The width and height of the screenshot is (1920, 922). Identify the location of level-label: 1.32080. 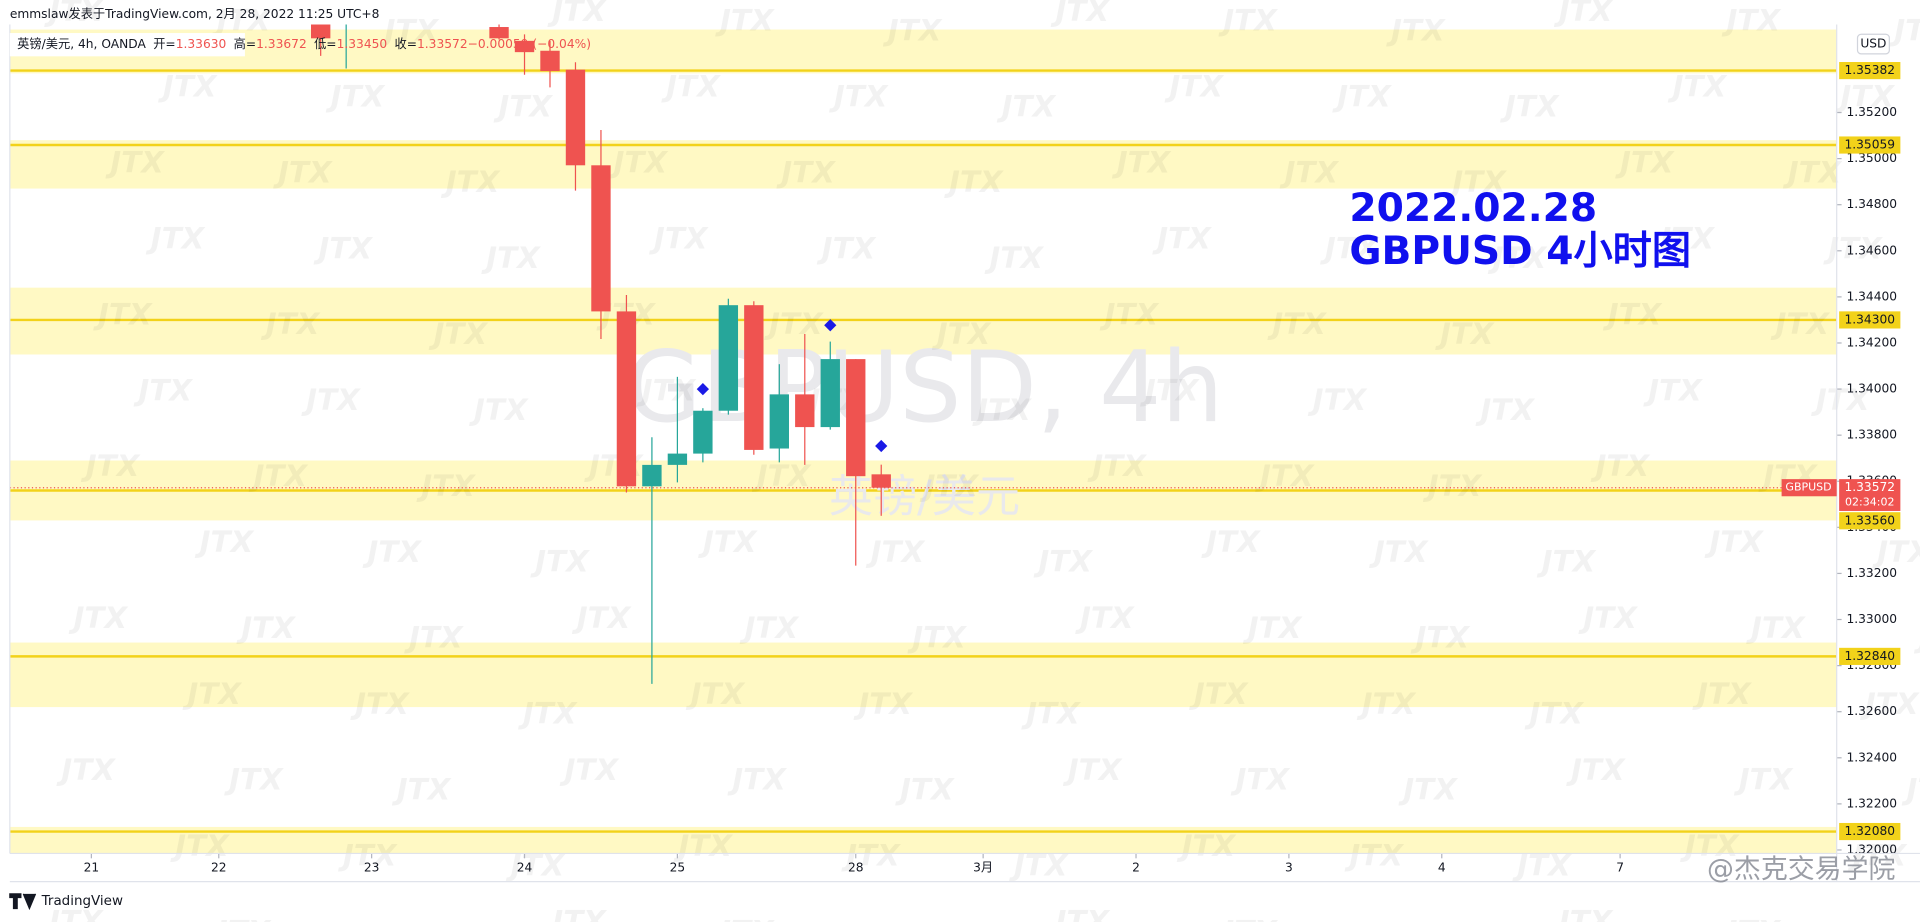
(1869, 831).